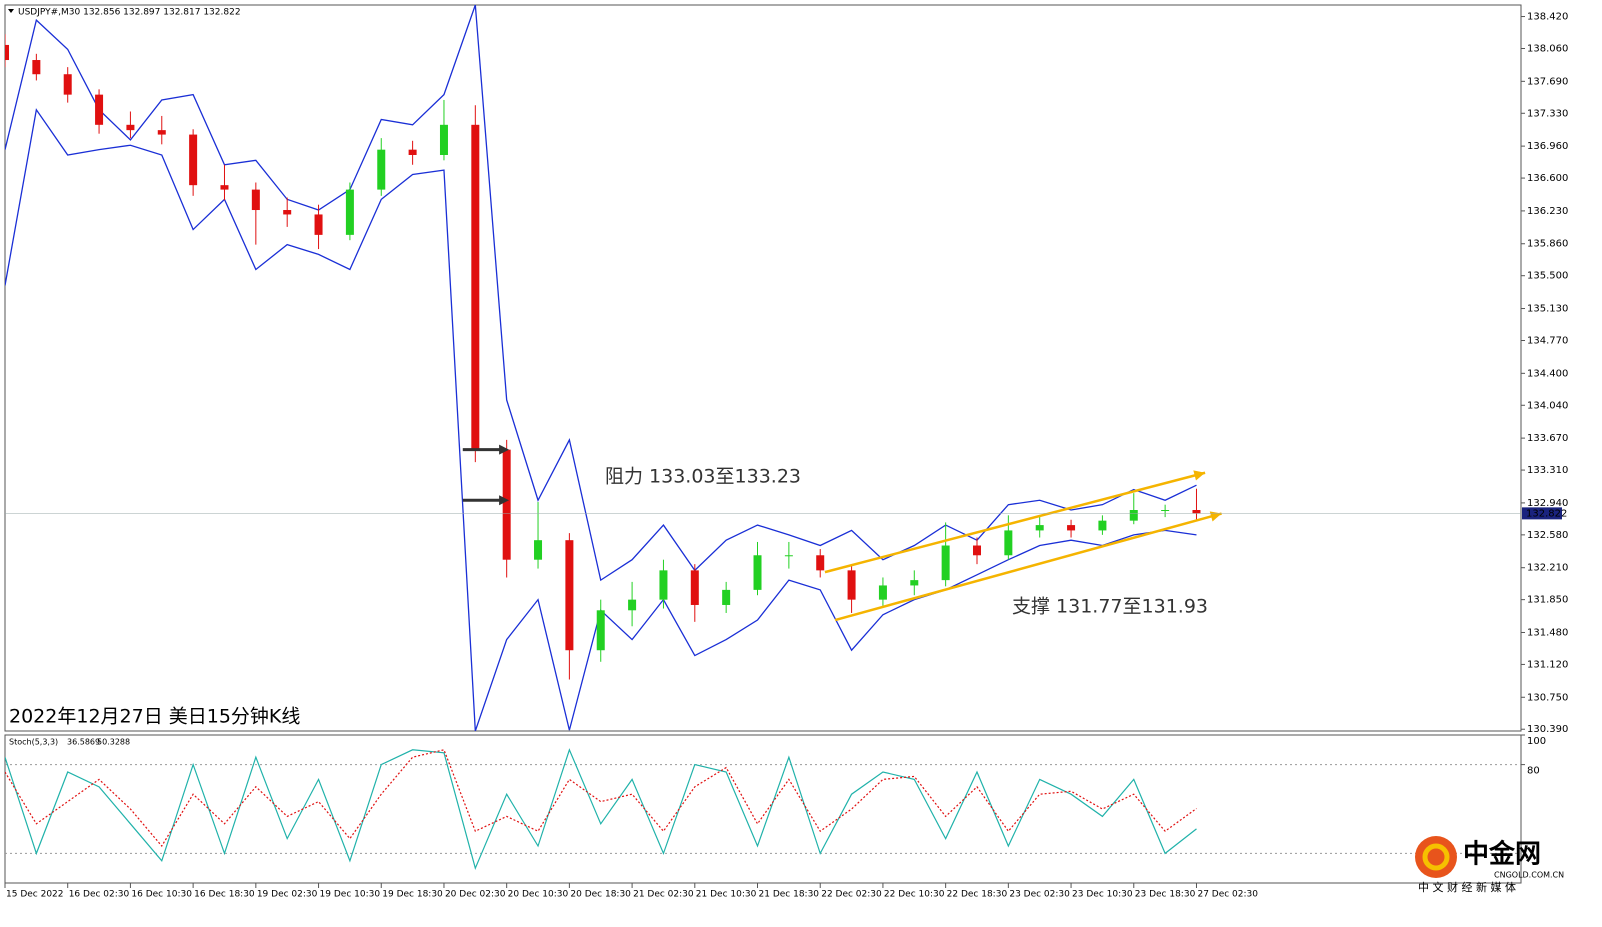  I want to click on x-tick-label: 20 Dec 02:30, so click(475, 895).